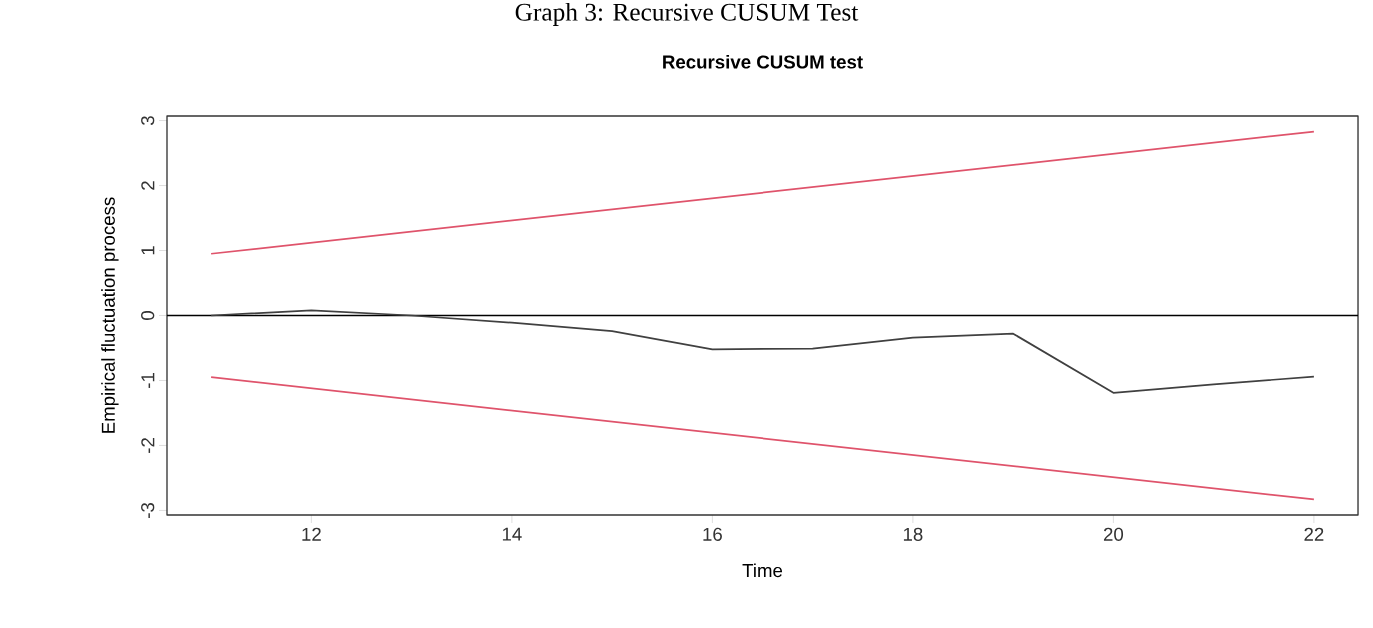  Describe the element at coordinates (148, 315) in the screenshot. I see `y-tick-label: 0` at that location.